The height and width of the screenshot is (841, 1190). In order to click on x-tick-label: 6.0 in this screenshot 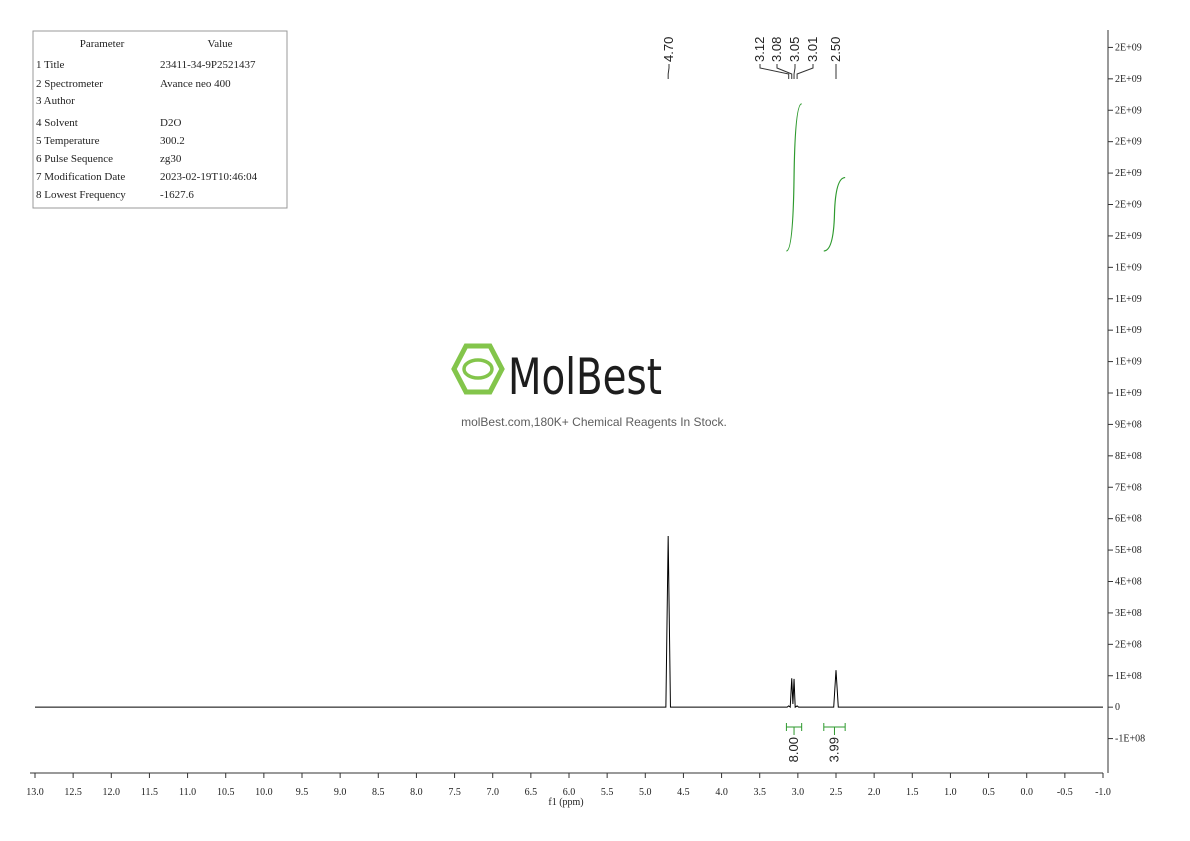, I will do `click(569, 792)`.